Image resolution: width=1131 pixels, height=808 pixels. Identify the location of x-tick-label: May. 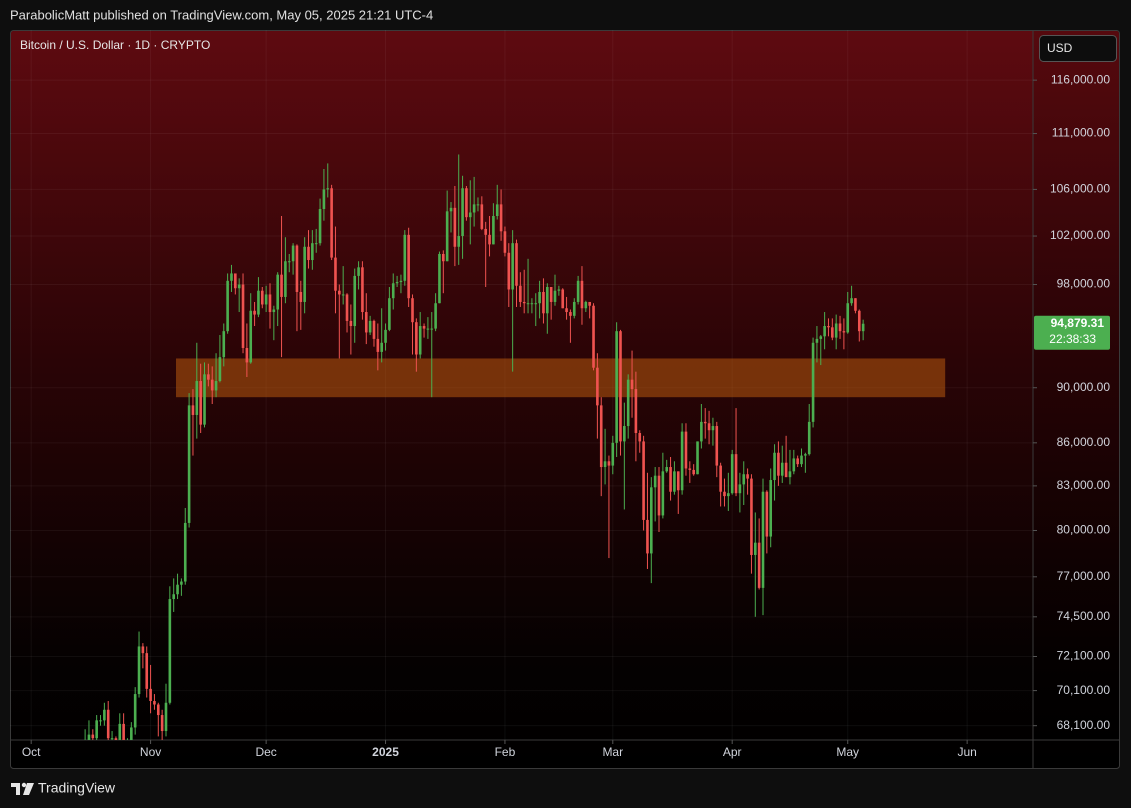
(847, 752).